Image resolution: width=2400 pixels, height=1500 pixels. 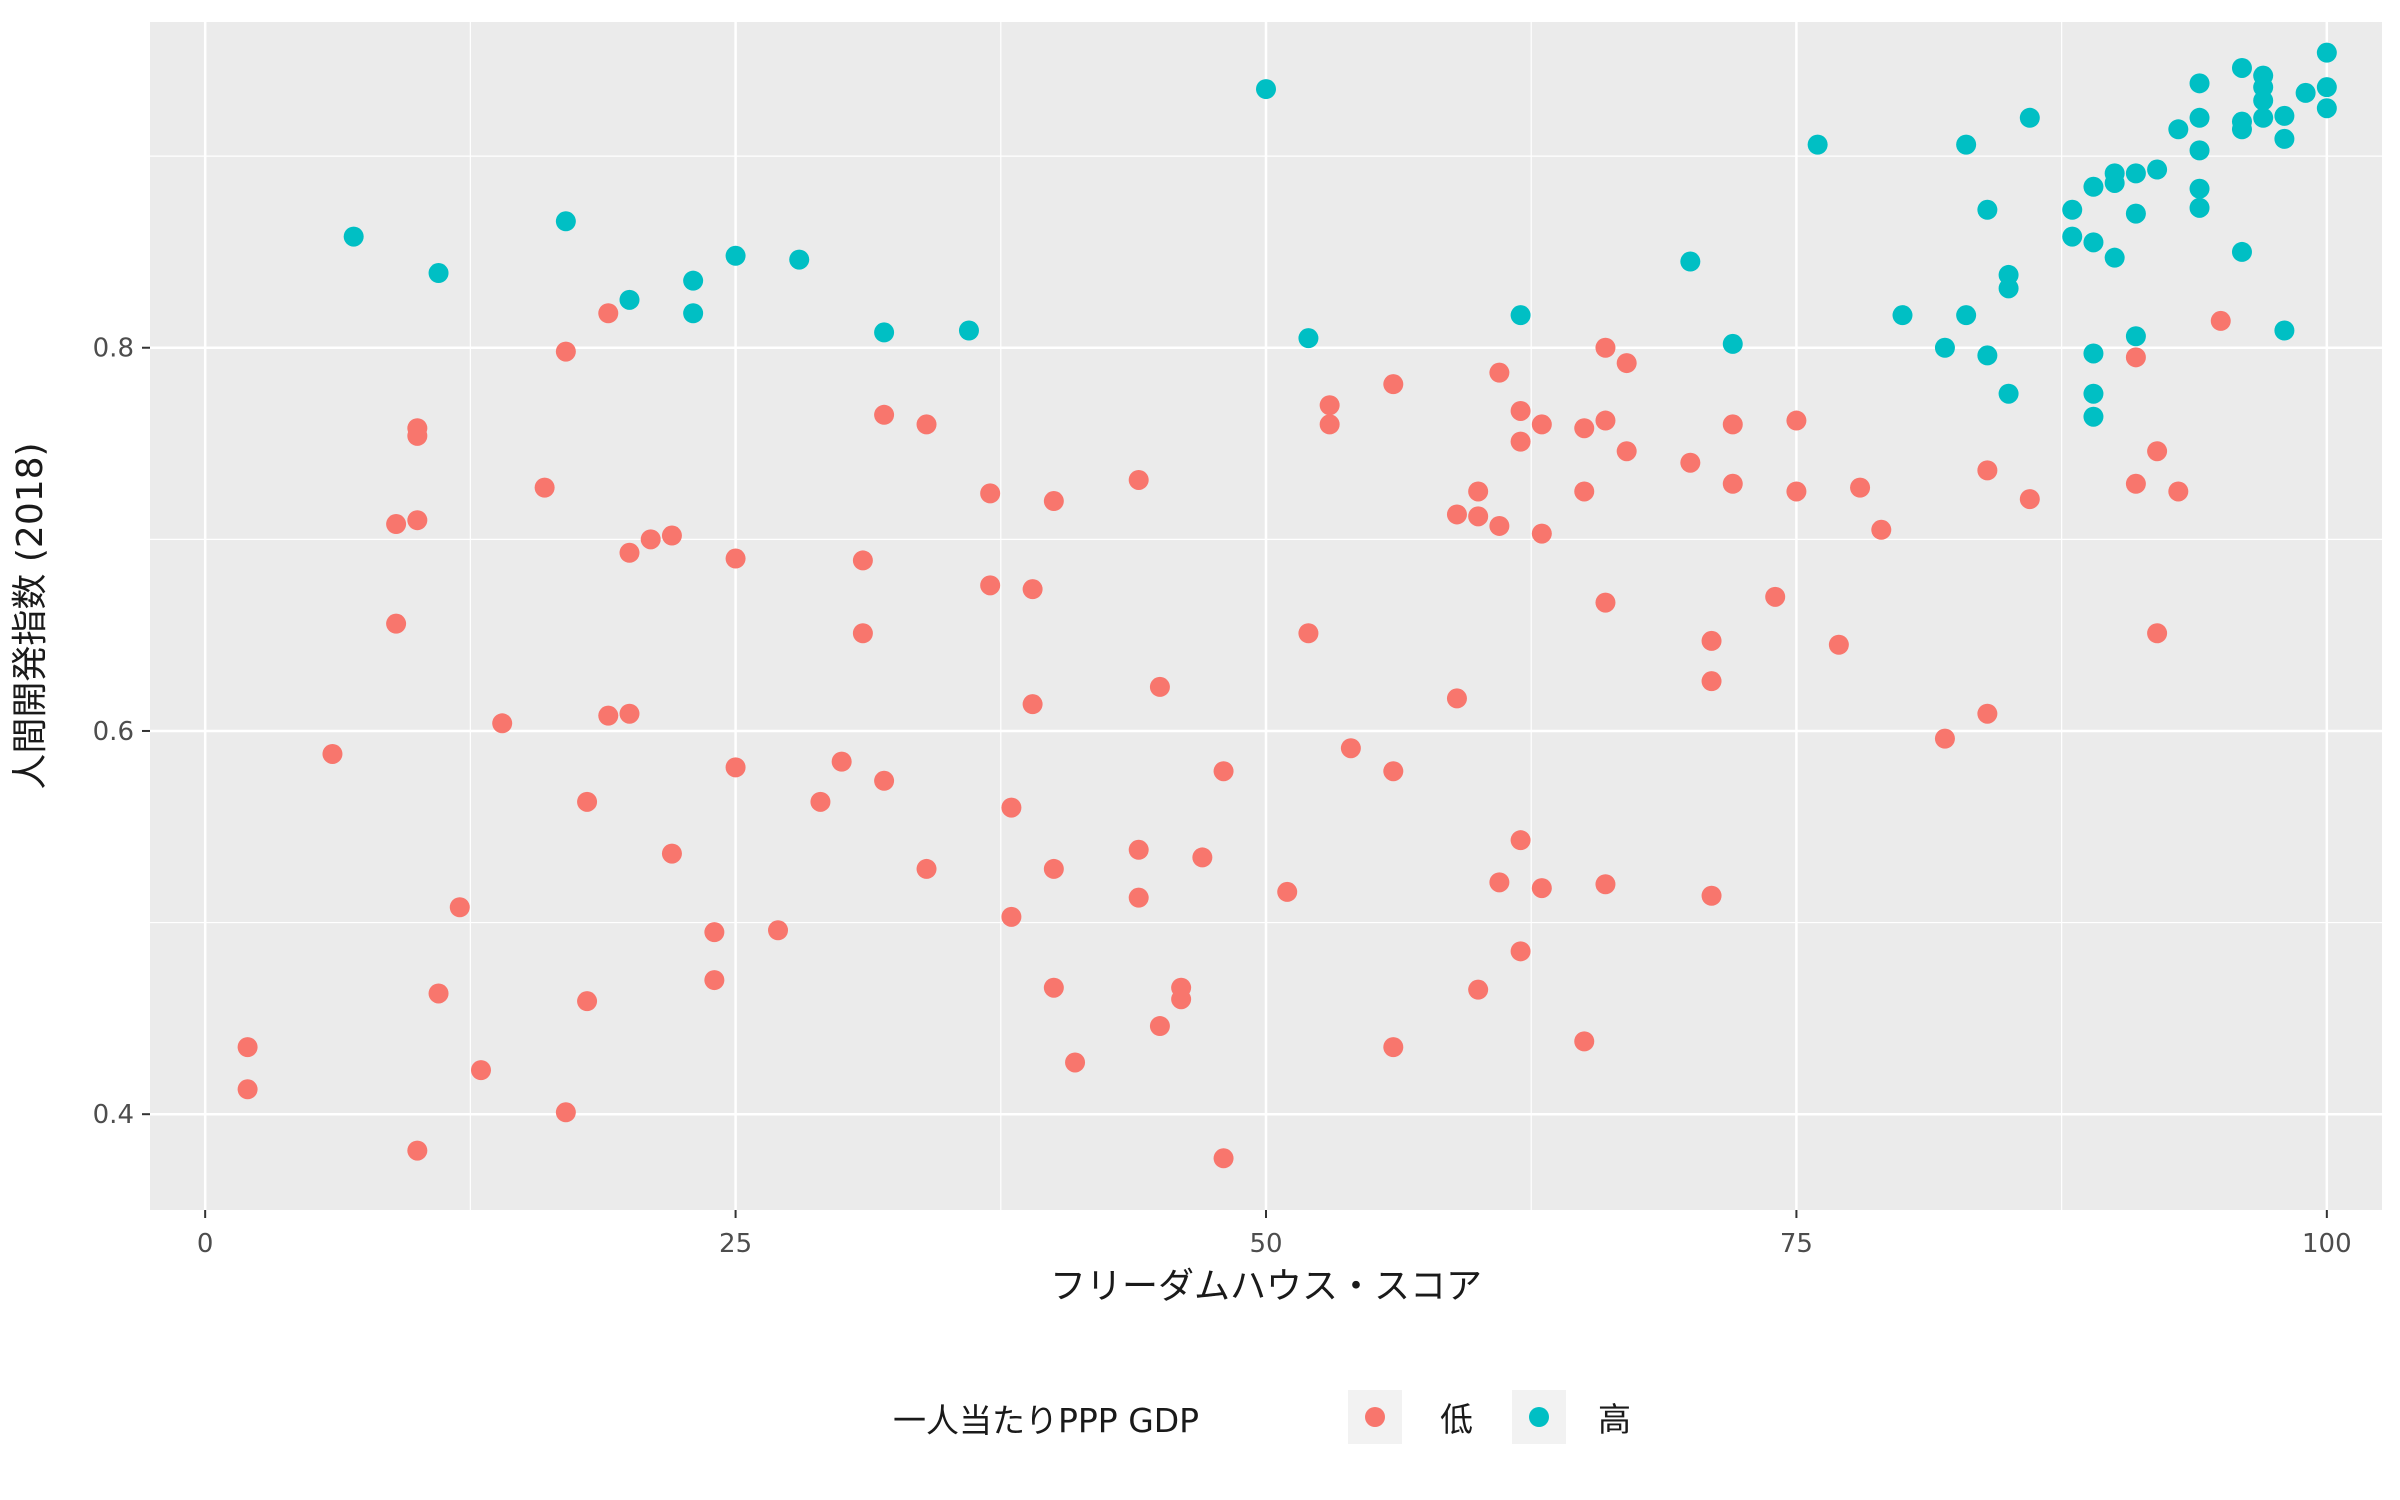 I want to click on legend: 一人当たりPPP GDP 低 高, so click(x=1262, y=1417).